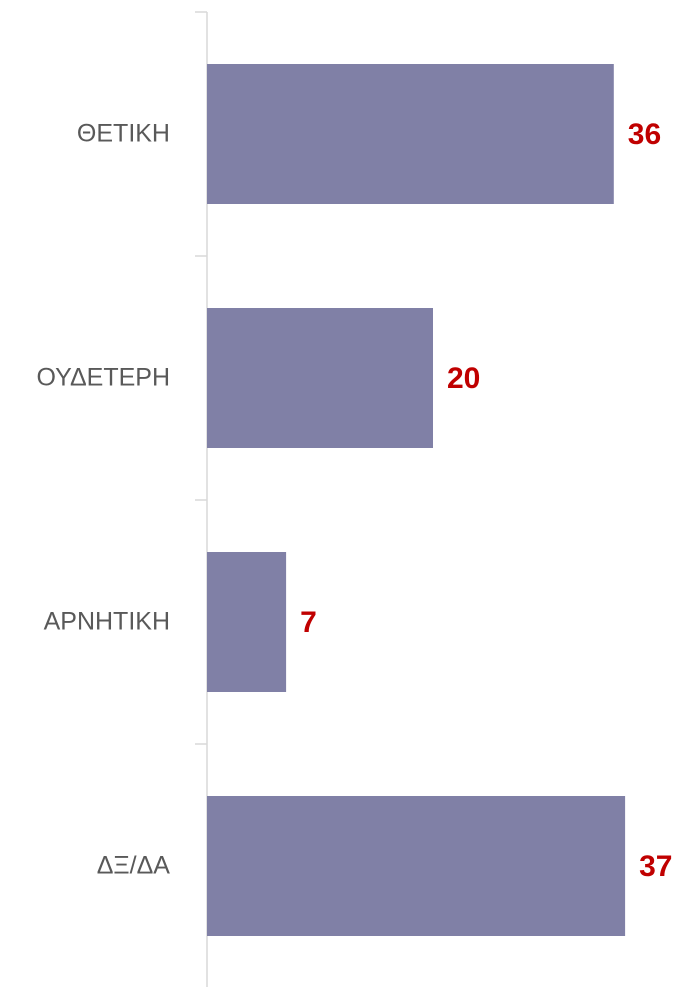  Describe the element at coordinates (103, 378) in the screenshot. I see `category-label: ΟΥΔΕΤΕΡΗ` at that location.